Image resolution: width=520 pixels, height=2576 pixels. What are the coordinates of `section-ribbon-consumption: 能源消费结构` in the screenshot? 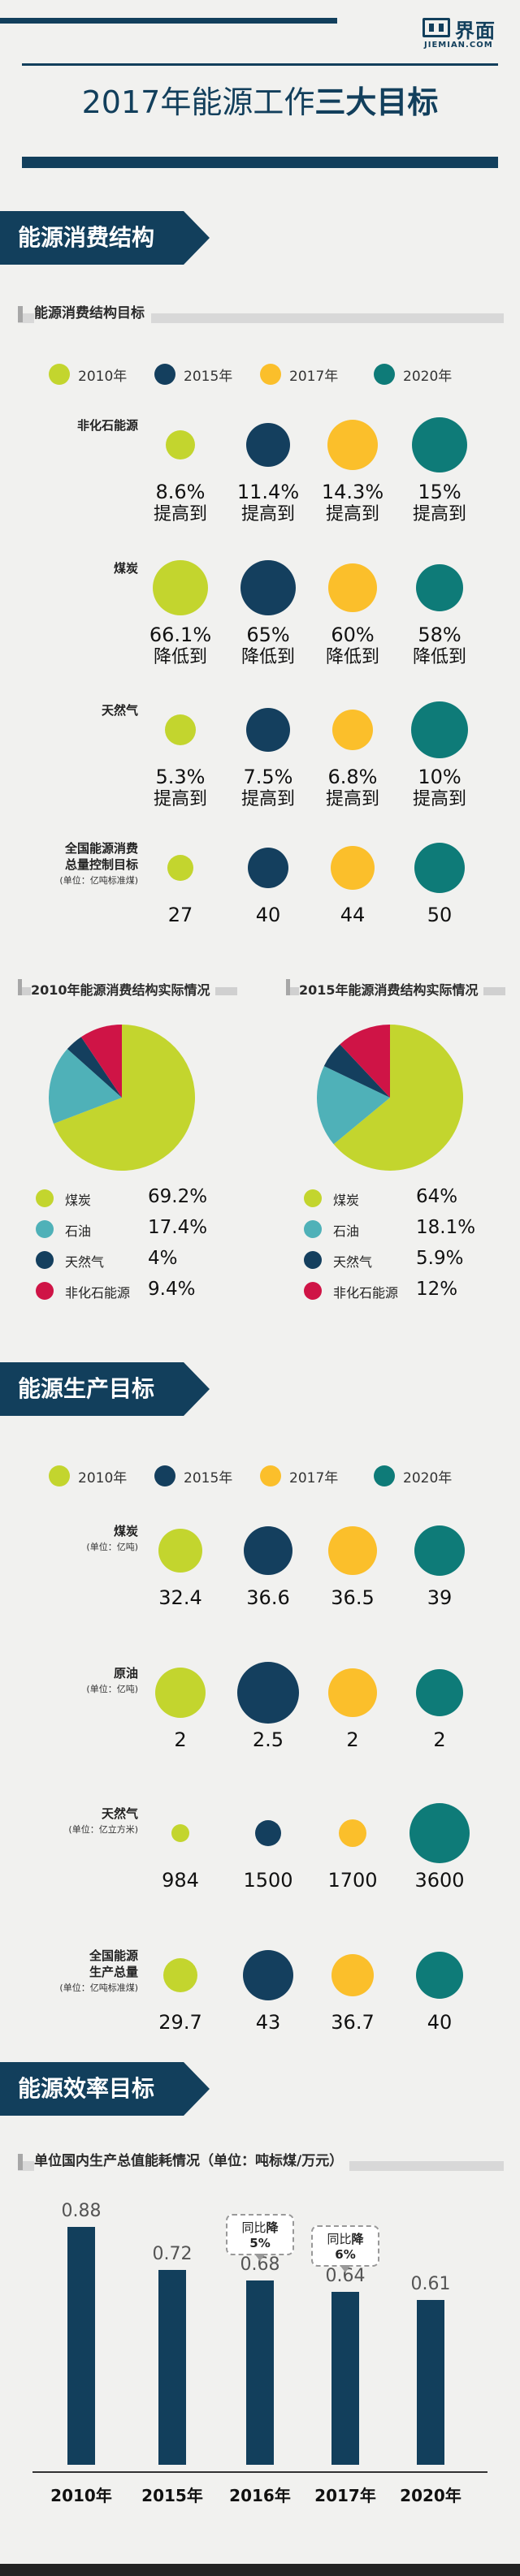 It's located at (105, 238).